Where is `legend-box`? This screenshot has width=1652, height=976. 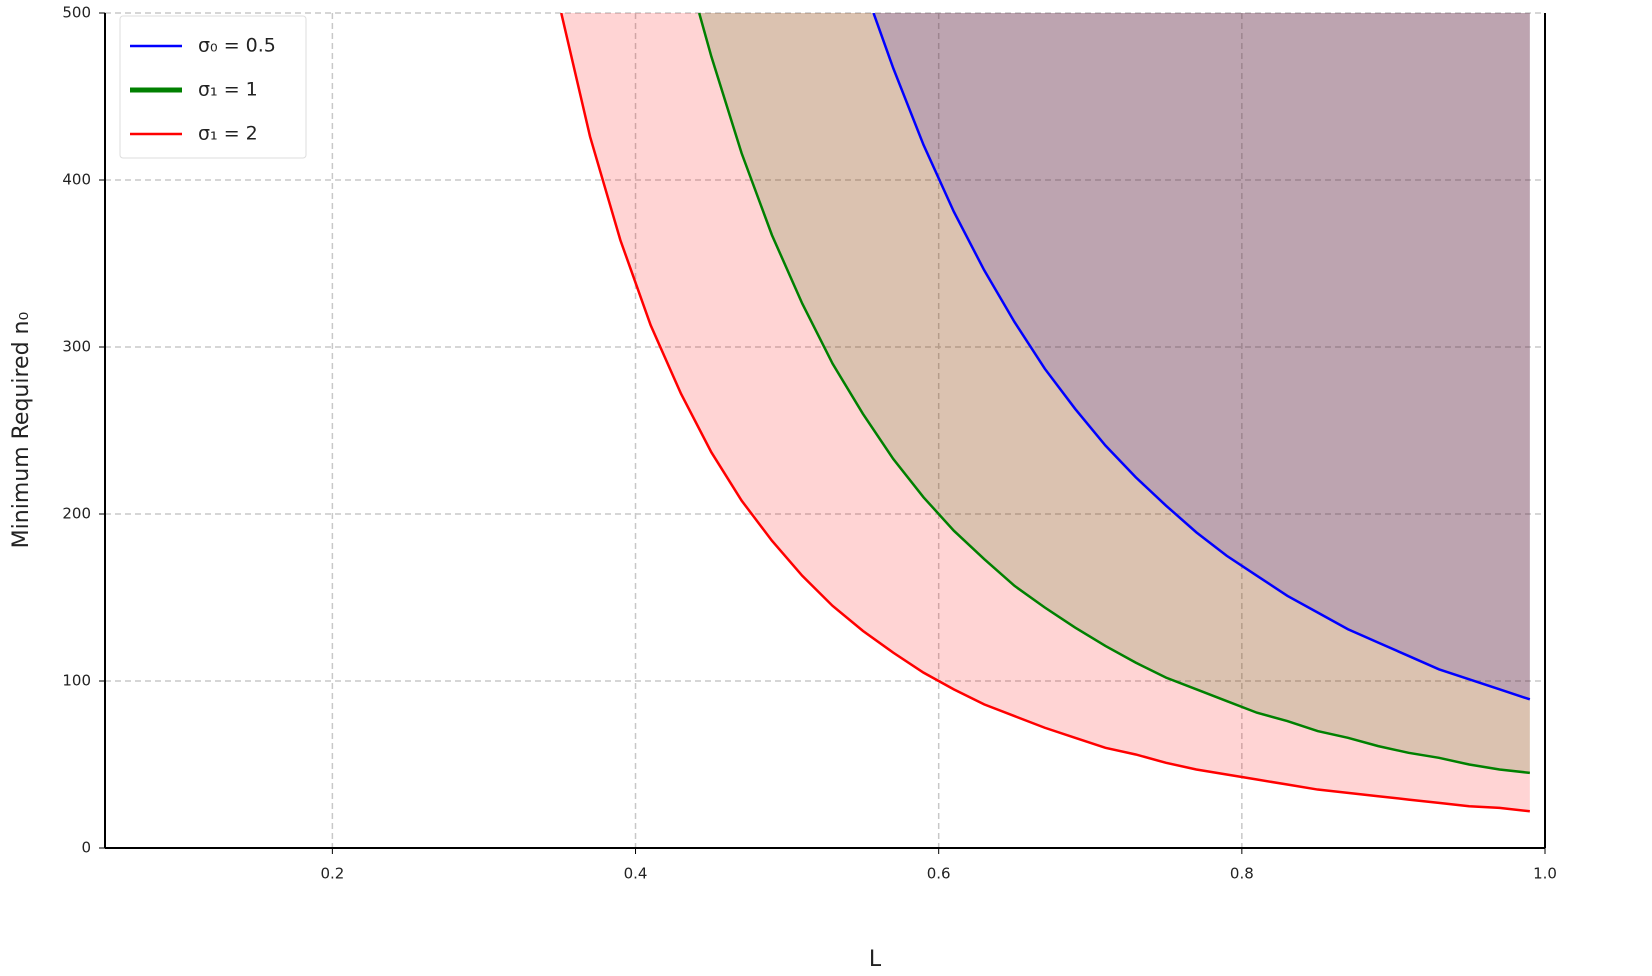 legend-box is located at coordinates (213, 87).